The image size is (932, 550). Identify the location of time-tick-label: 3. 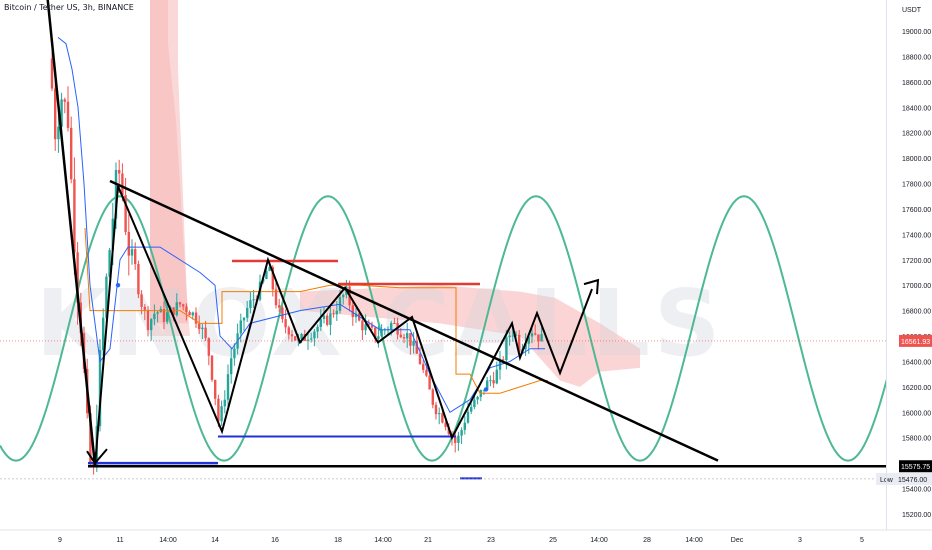
(800, 540).